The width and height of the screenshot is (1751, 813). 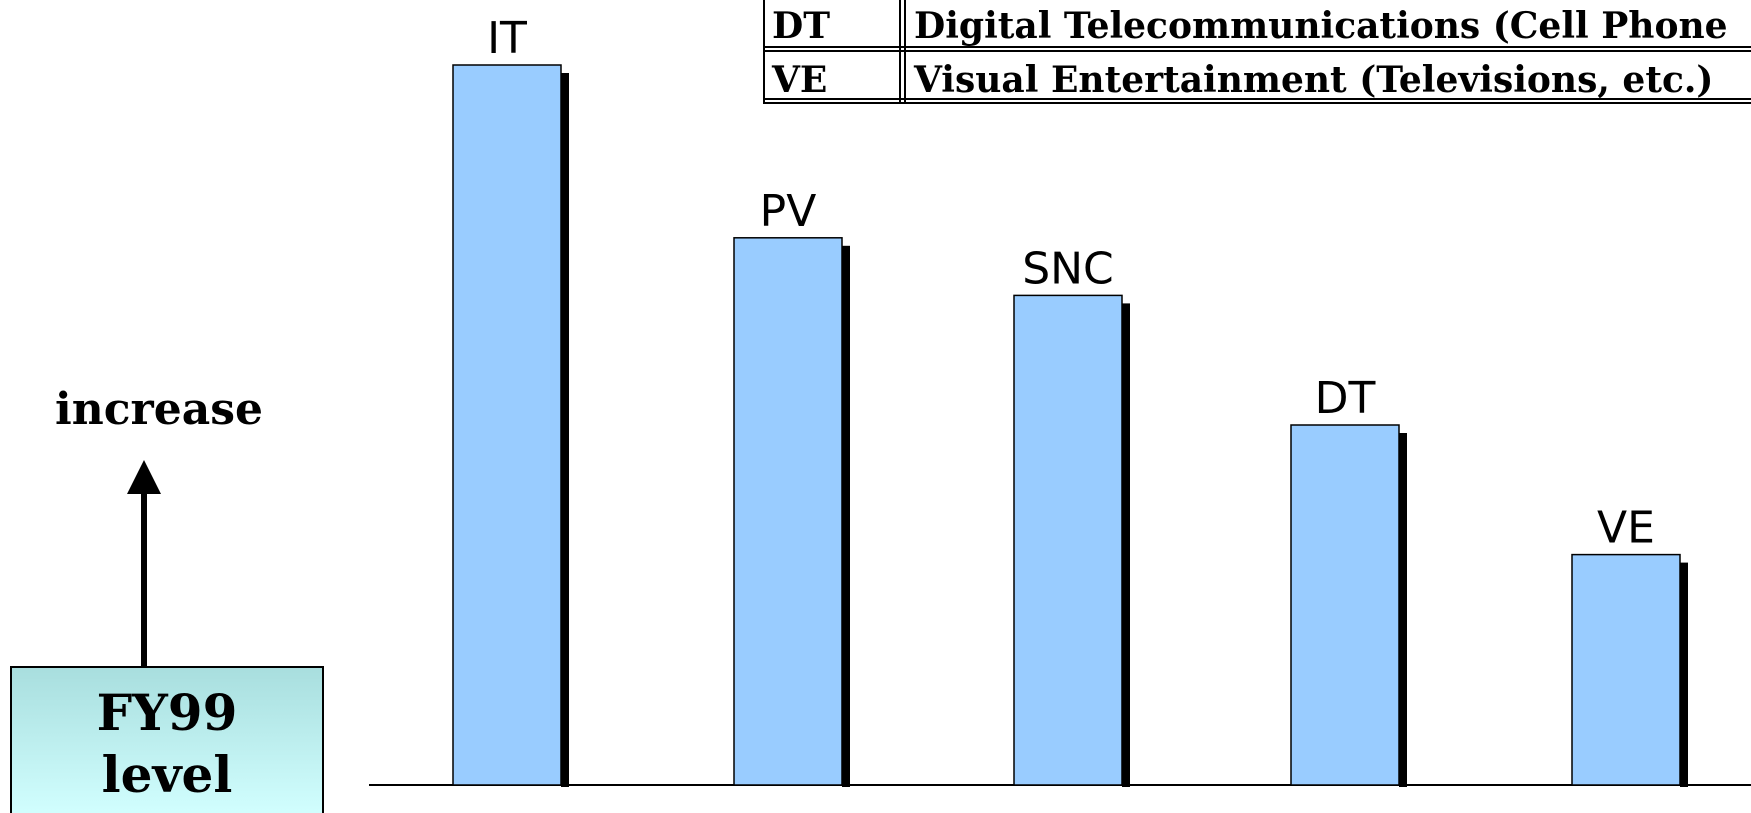 I want to click on bar-label: PV, so click(x=788, y=211).